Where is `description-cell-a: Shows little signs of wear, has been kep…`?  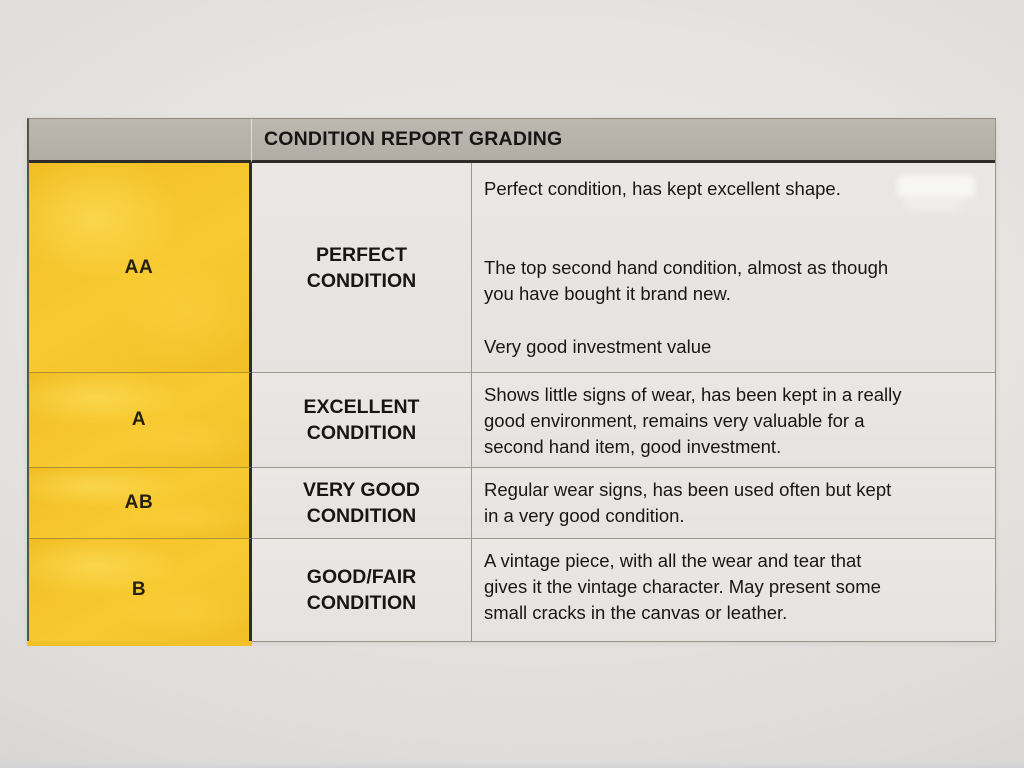 description-cell-a: Shows little signs of wear, has been kep… is located at coordinates (733, 420).